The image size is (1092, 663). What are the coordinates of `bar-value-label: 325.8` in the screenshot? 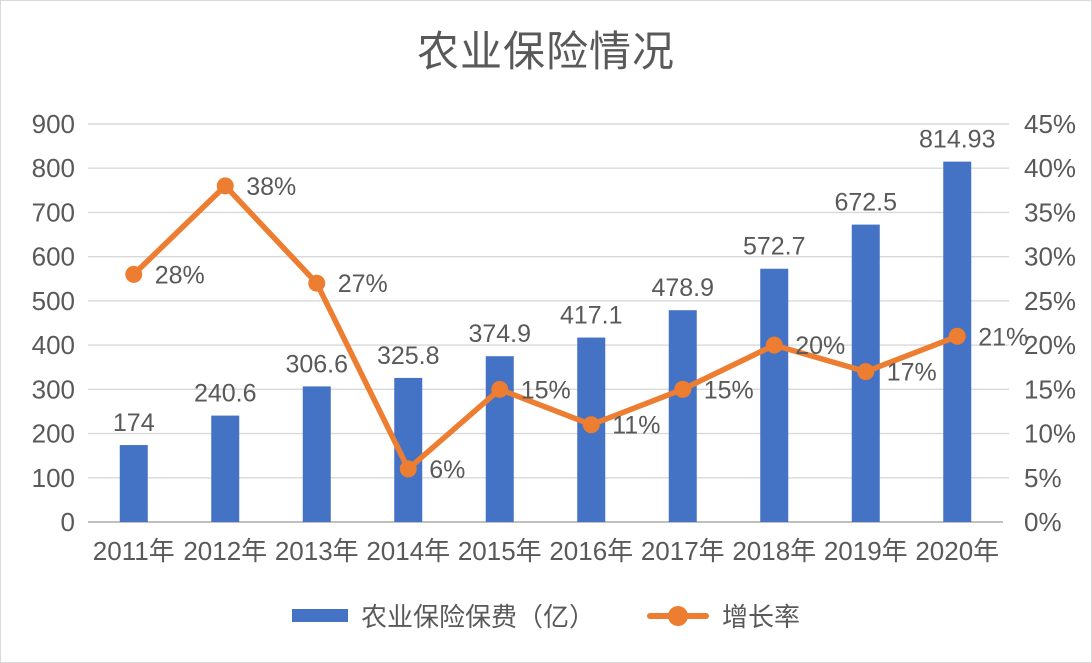 It's located at (408, 356).